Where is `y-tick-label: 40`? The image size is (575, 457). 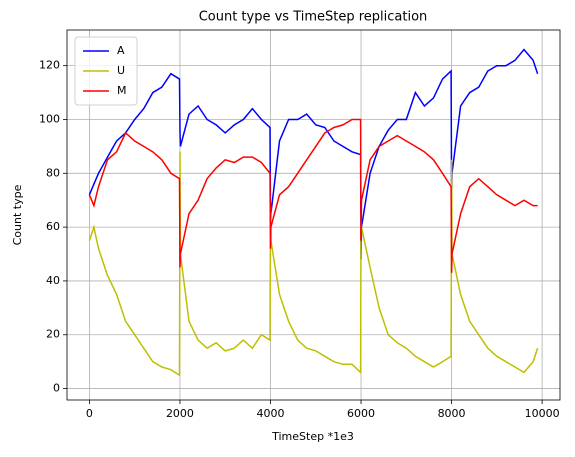
y-tick-label: 40 is located at coordinates (53, 280).